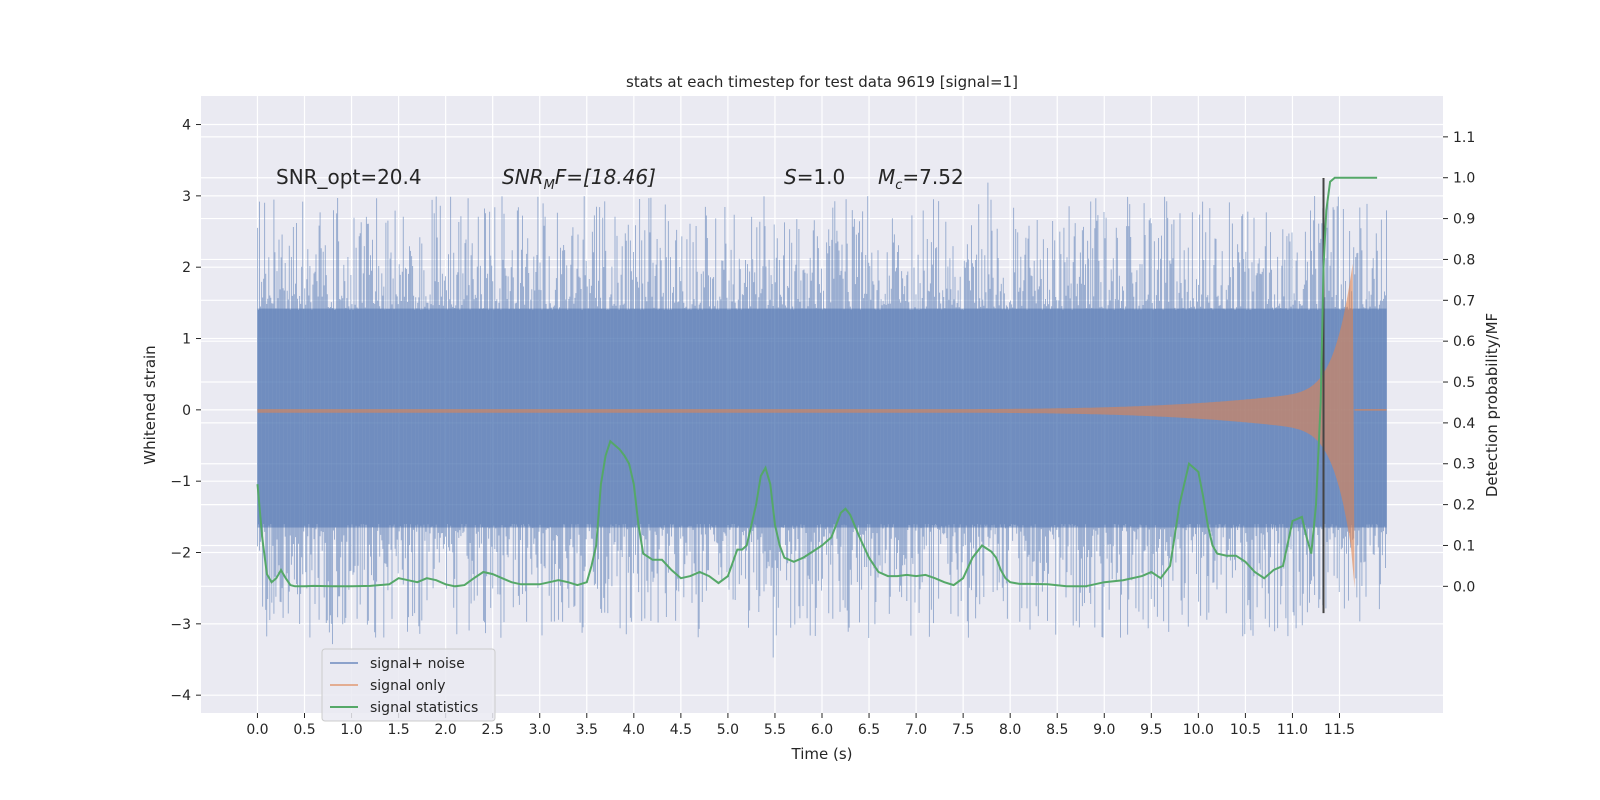  What do you see at coordinates (186, 340) in the screenshot?
I see `y-left-tick-label: 1` at bounding box center [186, 340].